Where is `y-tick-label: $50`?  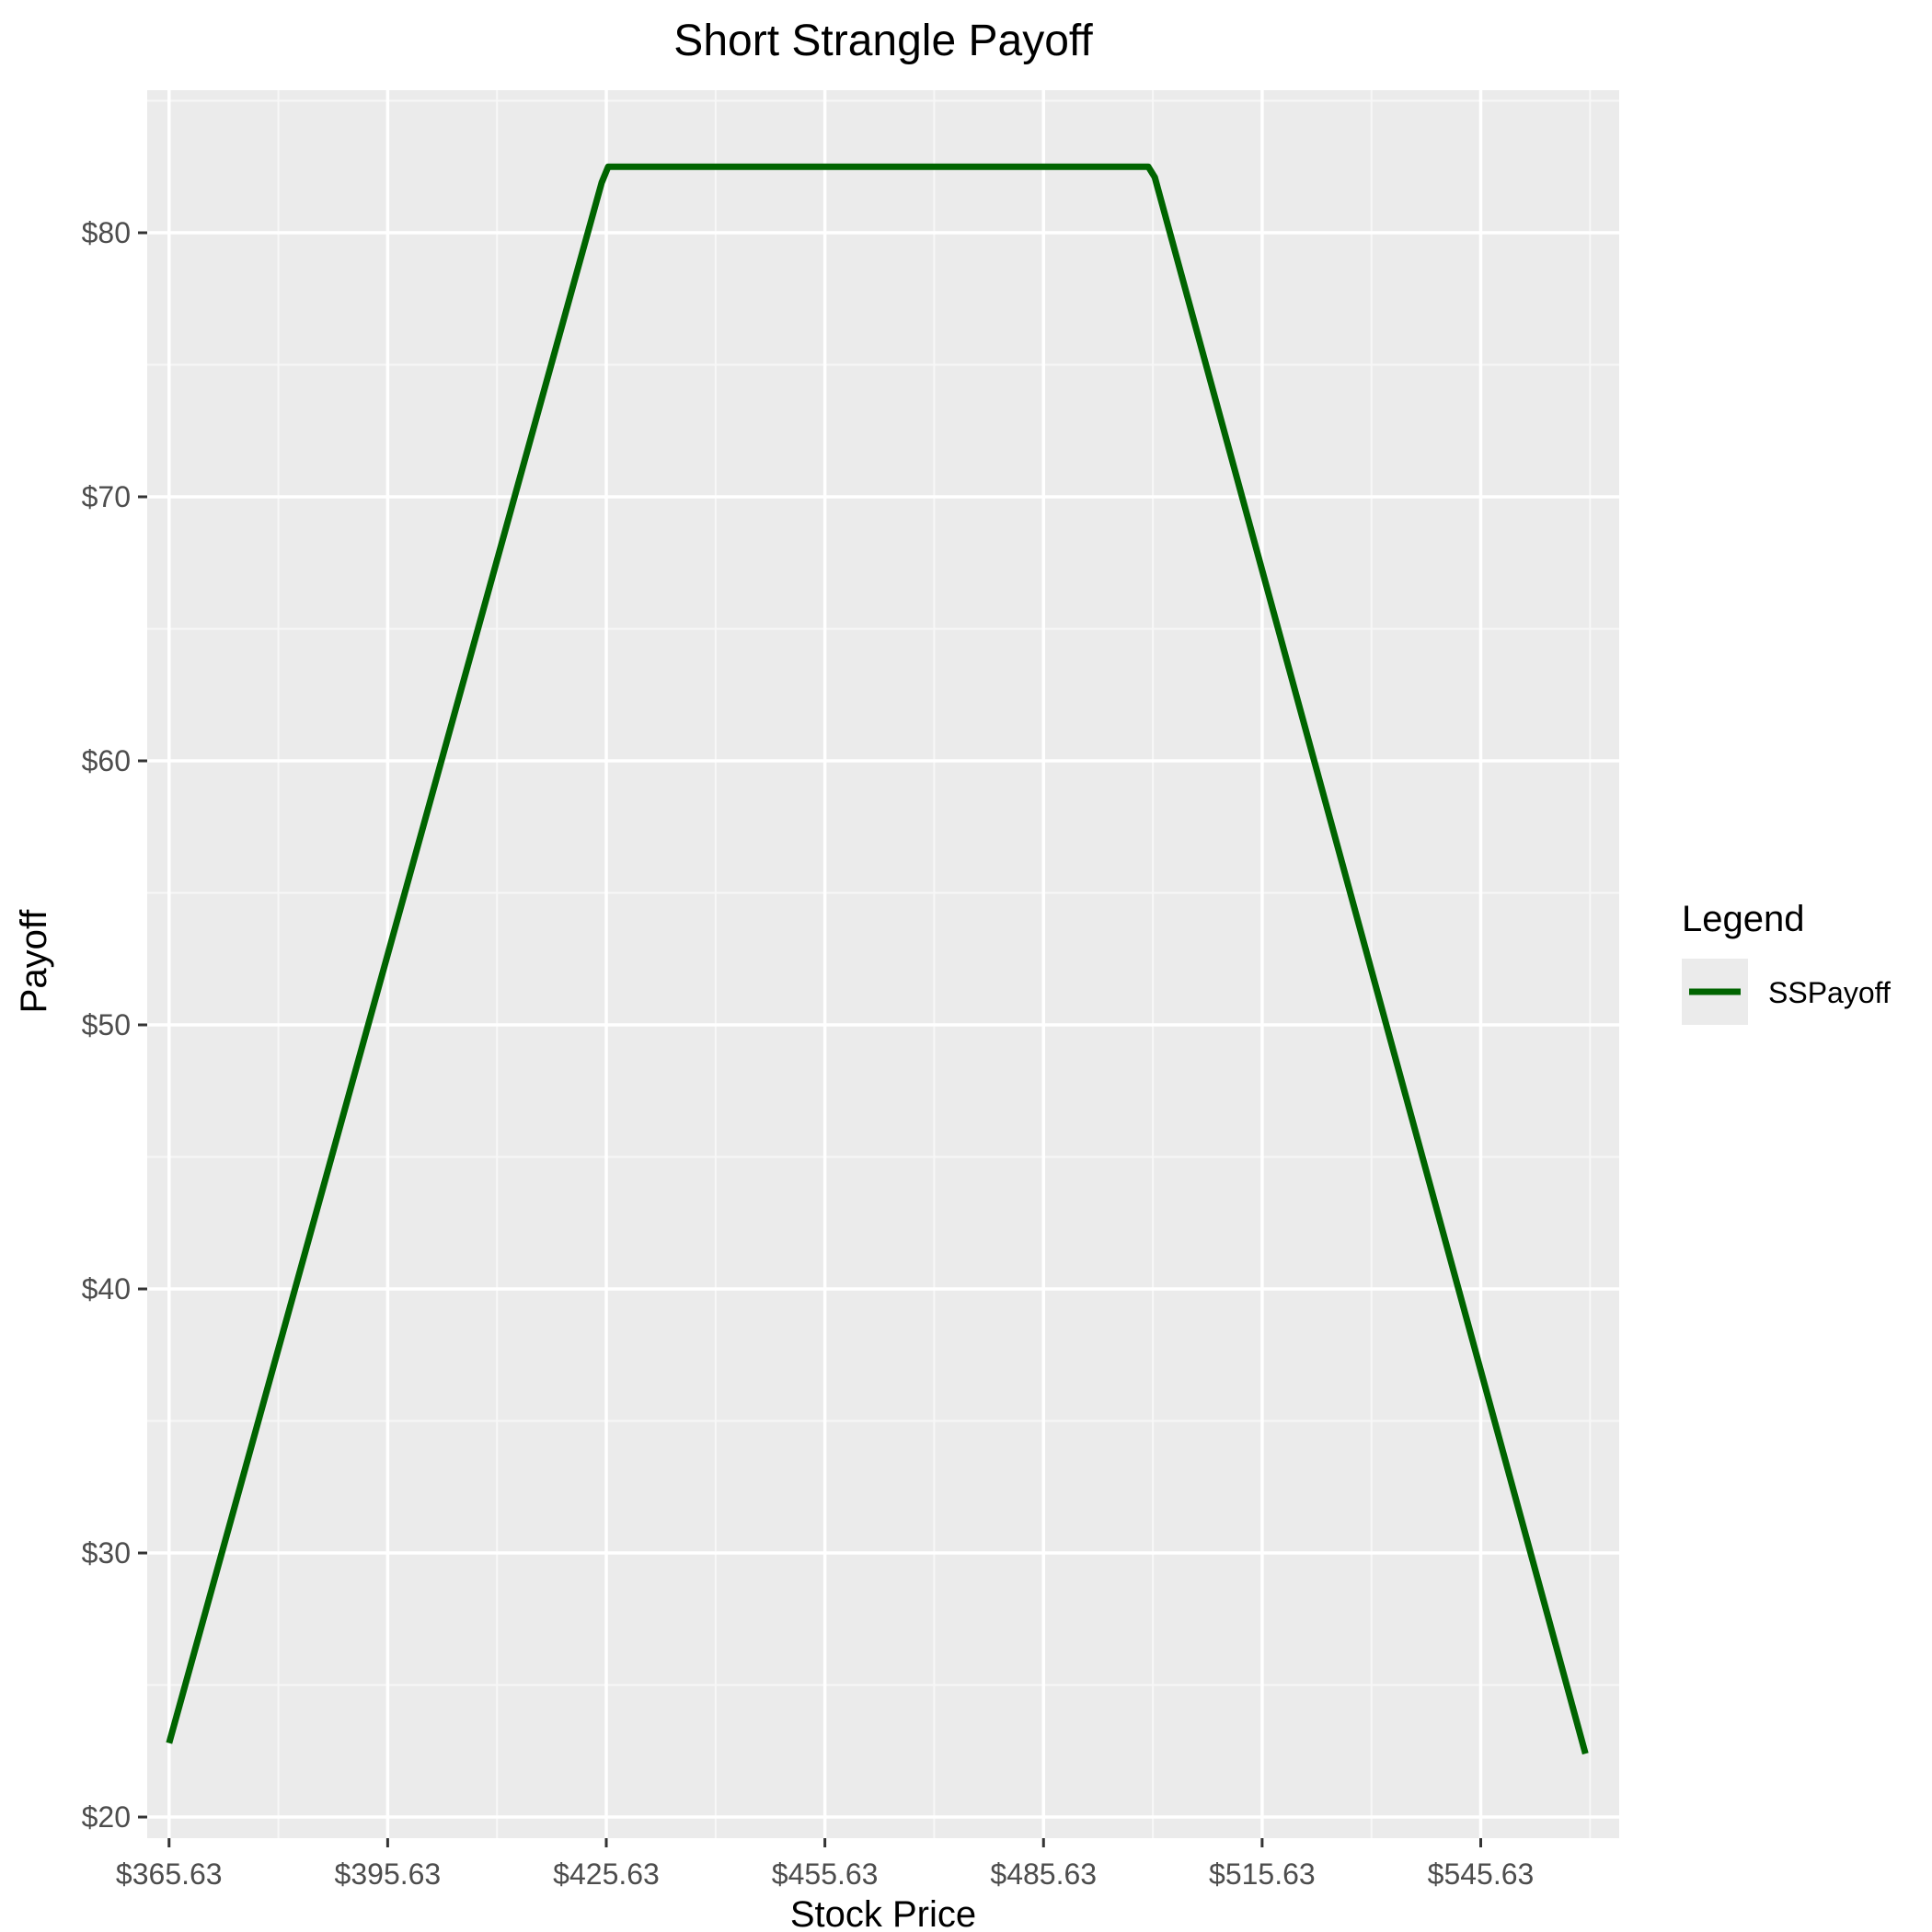 y-tick-label: $50 is located at coordinates (106, 1024).